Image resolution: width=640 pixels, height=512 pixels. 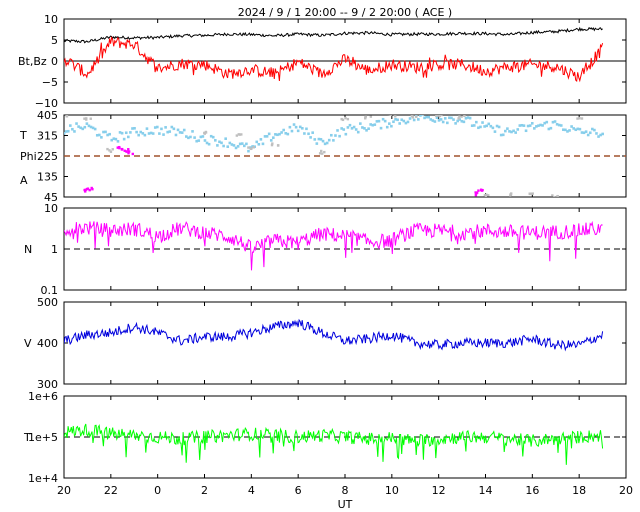 What do you see at coordinates (24, 180) in the screenshot?
I see `y-axis-label-a: A` at bounding box center [24, 180].